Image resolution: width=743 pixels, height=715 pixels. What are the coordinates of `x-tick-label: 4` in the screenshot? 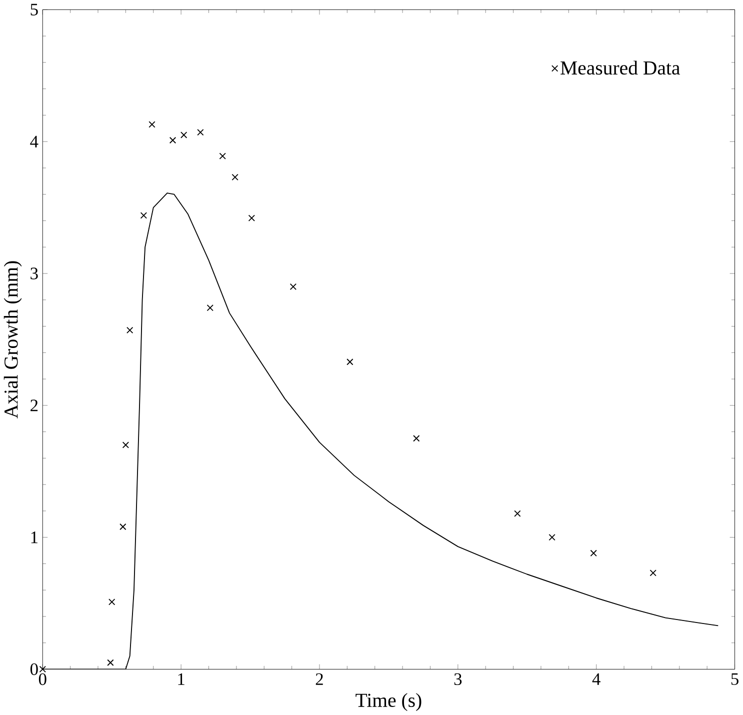 It's located at (596, 679).